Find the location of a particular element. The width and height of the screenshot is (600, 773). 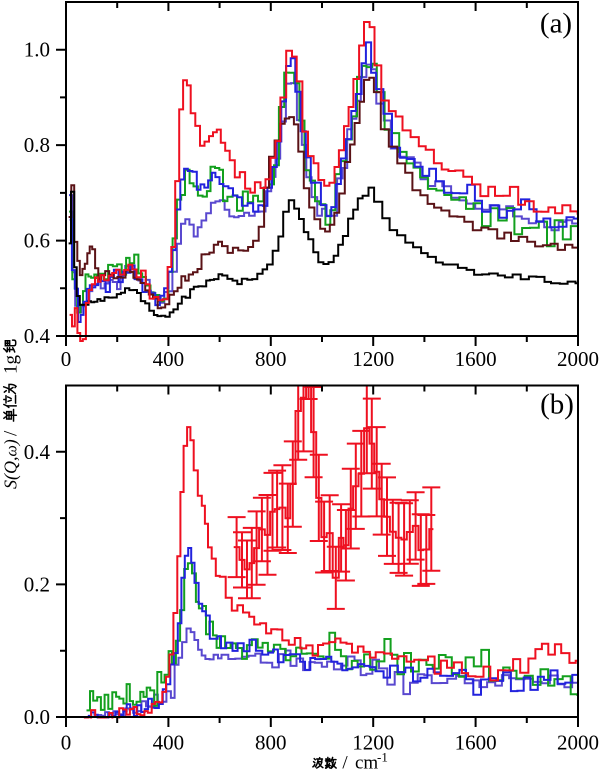

svg-text: 0.0 is located at coordinates (37, 717).